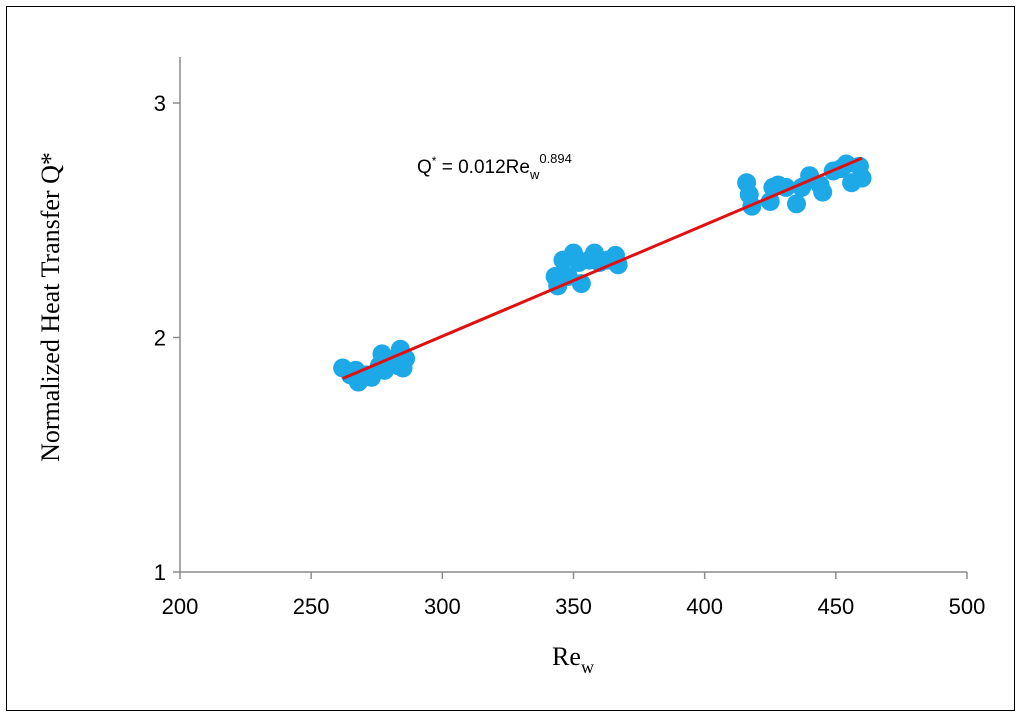 The width and height of the screenshot is (1022, 713). I want to click on x-axis-title: Rew, so click(573, 659).